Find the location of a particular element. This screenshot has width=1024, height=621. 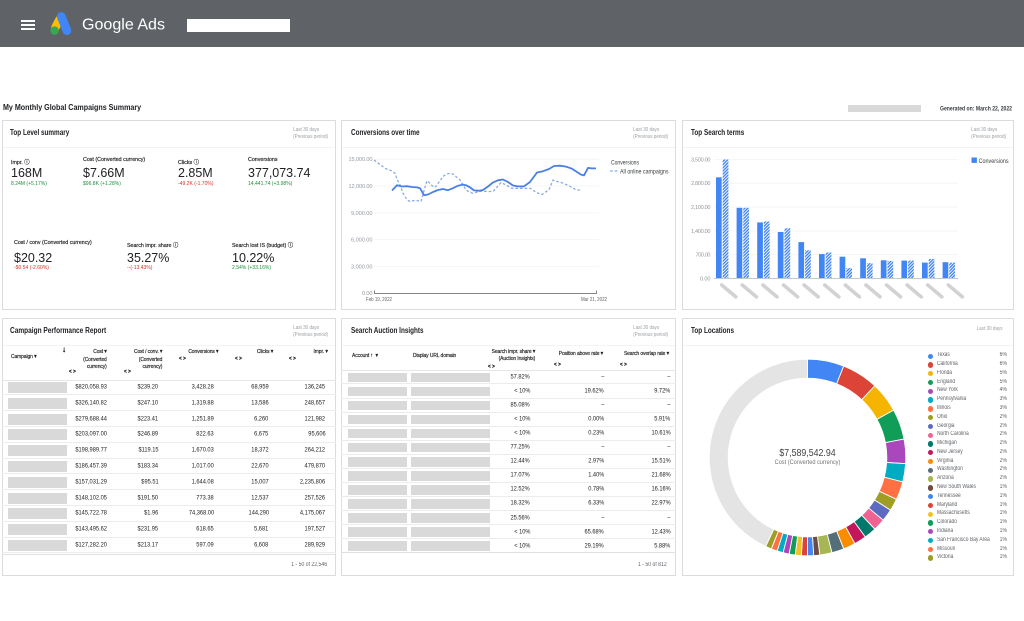

svg-text: All online campaigns is located at coordinates (644, 172).